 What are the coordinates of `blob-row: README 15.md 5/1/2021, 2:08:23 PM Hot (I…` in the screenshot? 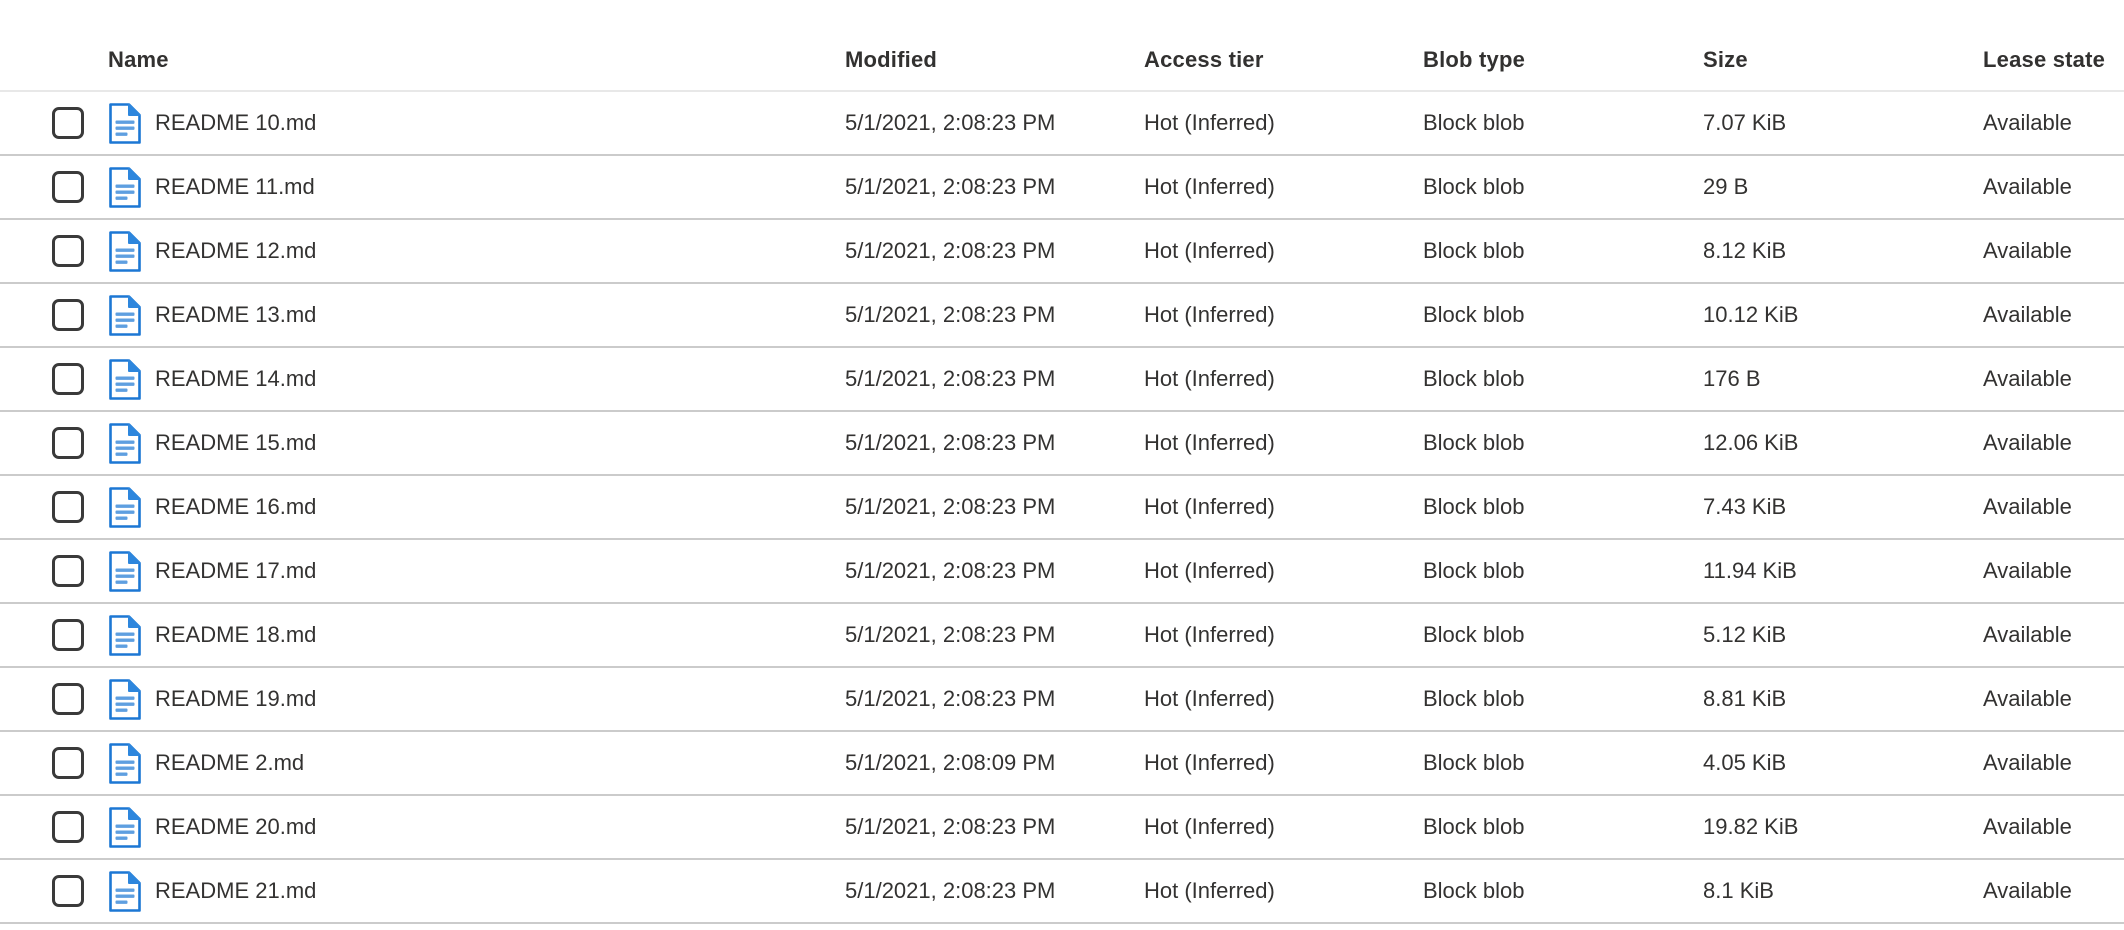 It's located at (1062, 444).